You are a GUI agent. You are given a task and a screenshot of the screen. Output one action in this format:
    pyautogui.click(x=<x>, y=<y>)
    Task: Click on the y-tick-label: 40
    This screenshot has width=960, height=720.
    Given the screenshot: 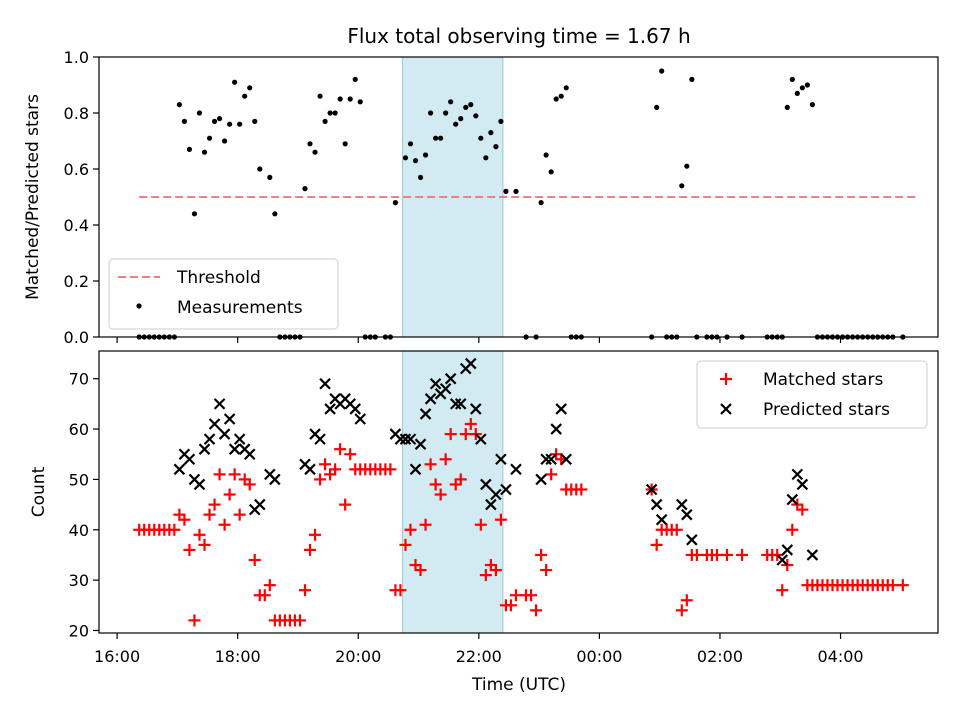 What is the action you would take?
    pyautogui.click(x=79, y=530)
    